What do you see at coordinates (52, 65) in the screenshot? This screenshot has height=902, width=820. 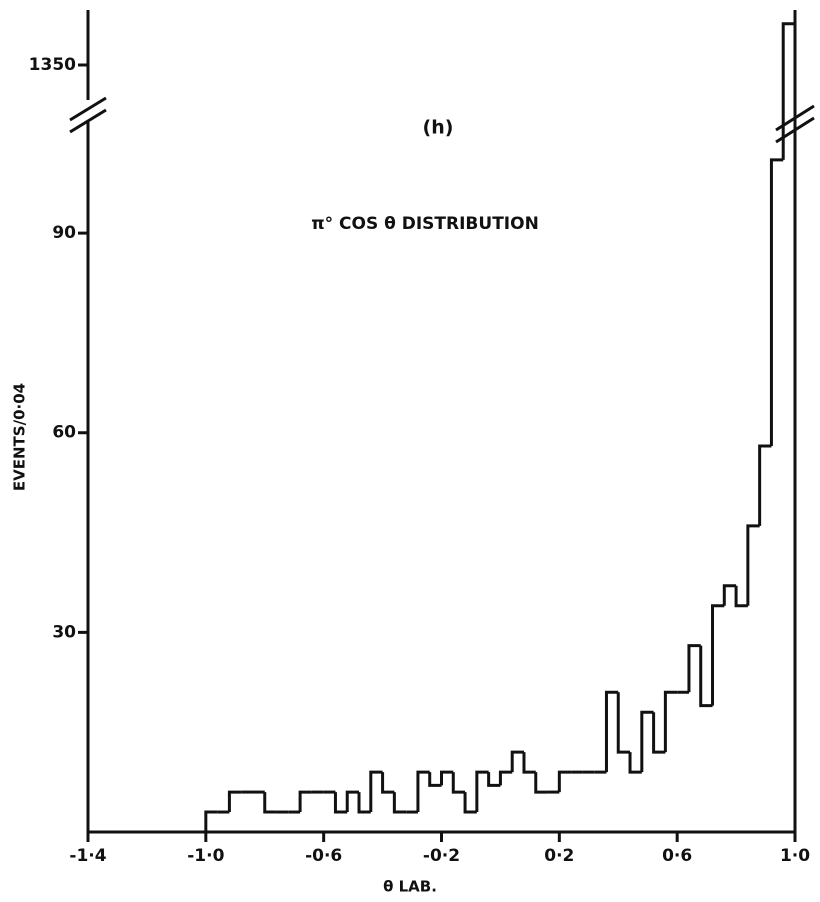 I see `y-tick-label: 1350` at bounding box center [52, 65].